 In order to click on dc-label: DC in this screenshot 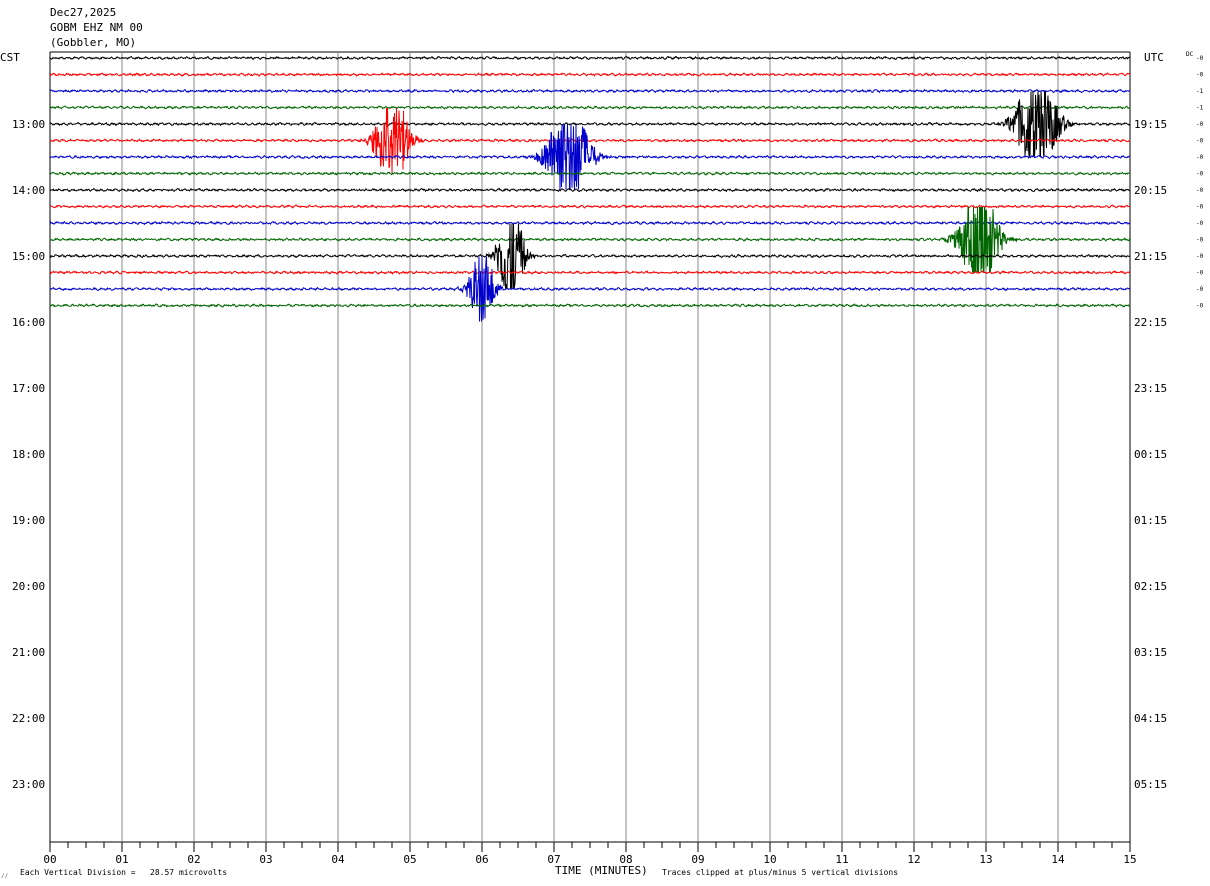, I will do `click(1190, 54)`.